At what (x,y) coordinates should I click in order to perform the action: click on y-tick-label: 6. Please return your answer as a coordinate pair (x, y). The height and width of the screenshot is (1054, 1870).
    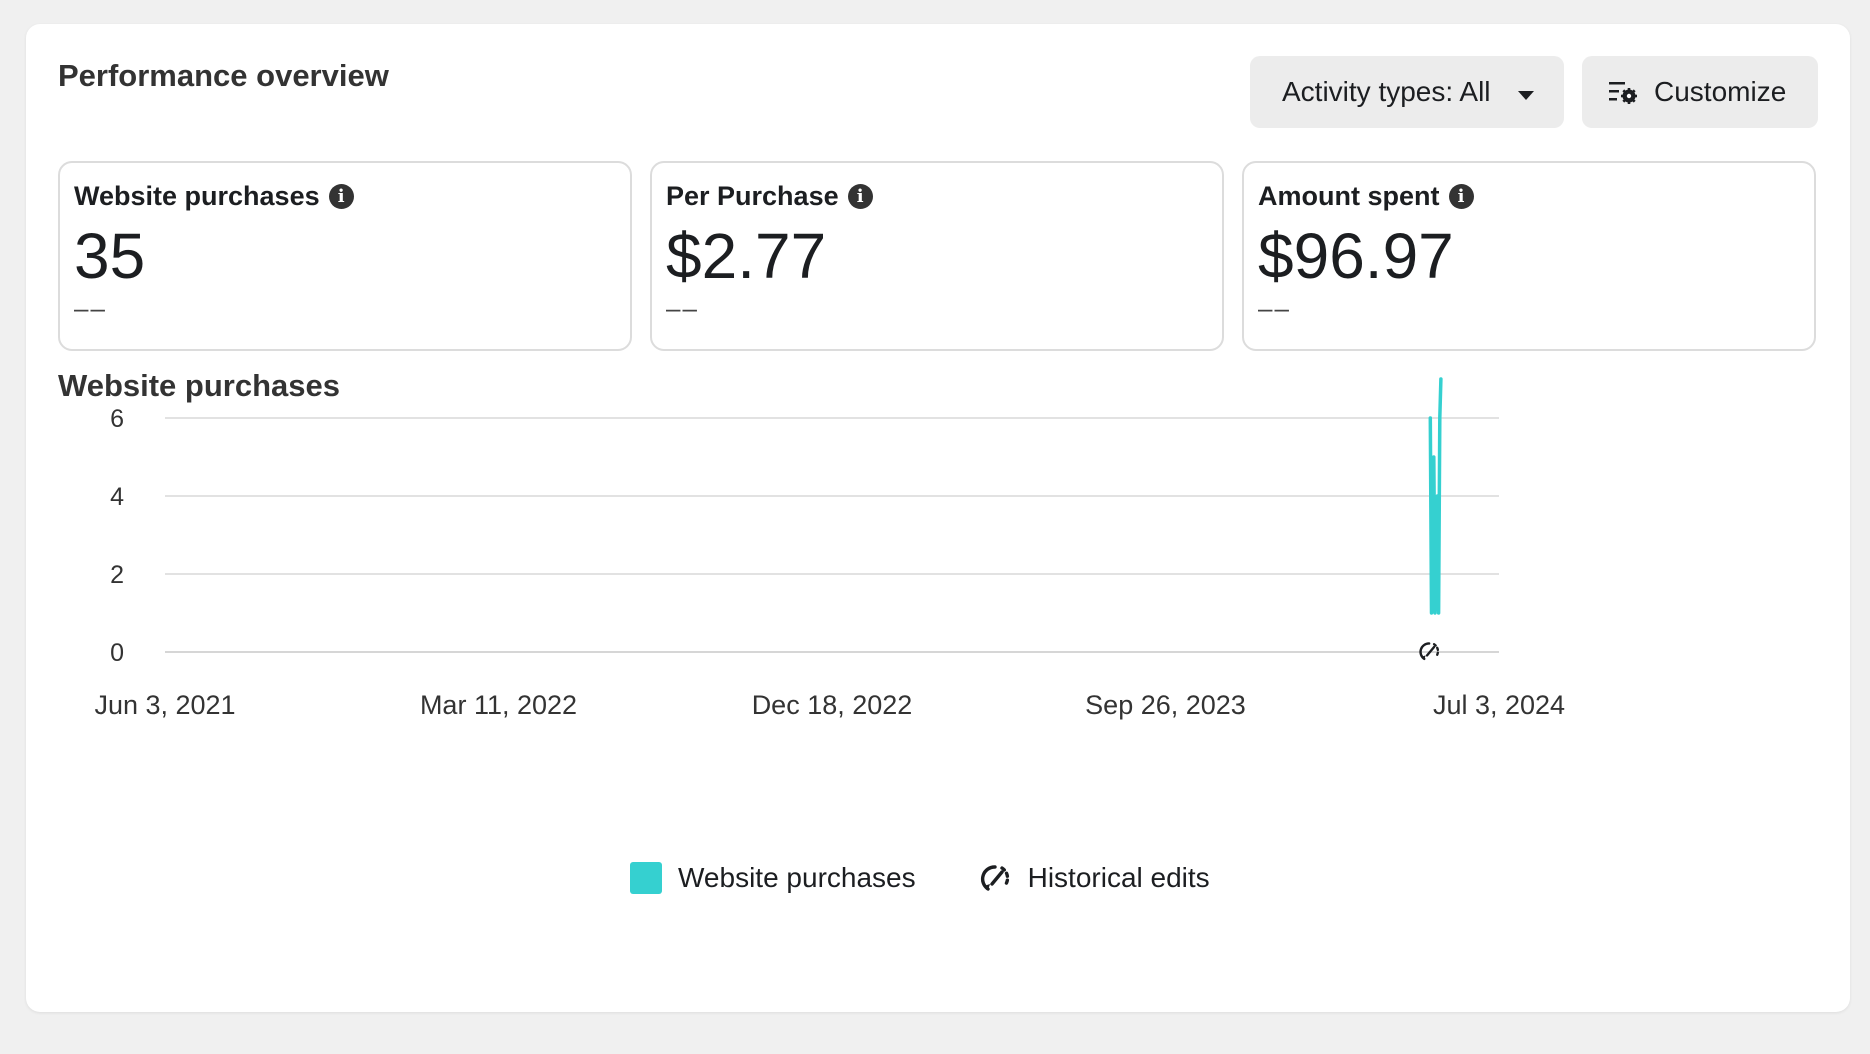
    Looking at the image, I should click on (117, 419).